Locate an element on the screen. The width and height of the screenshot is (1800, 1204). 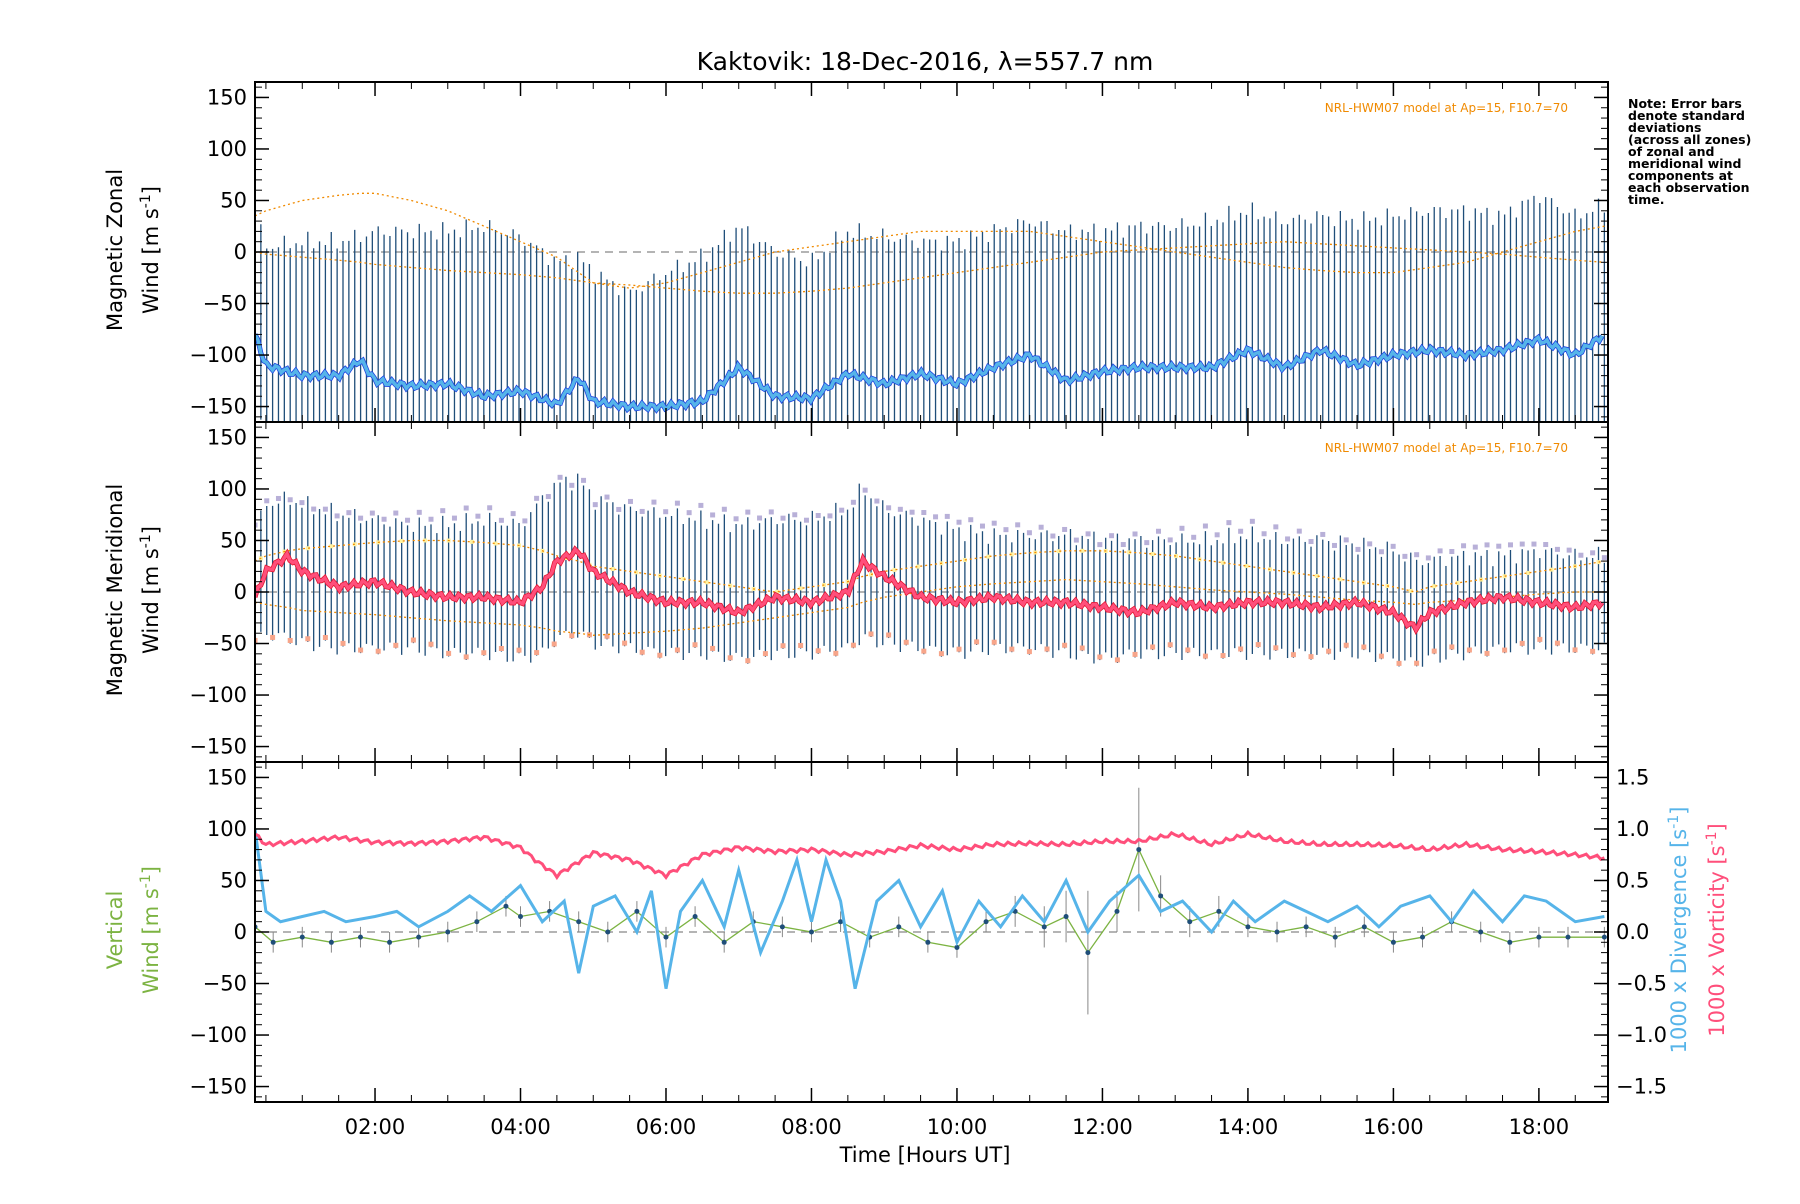
ylabel-zonal-units: Wind [m s-1] is located at coordinates (150, 250).